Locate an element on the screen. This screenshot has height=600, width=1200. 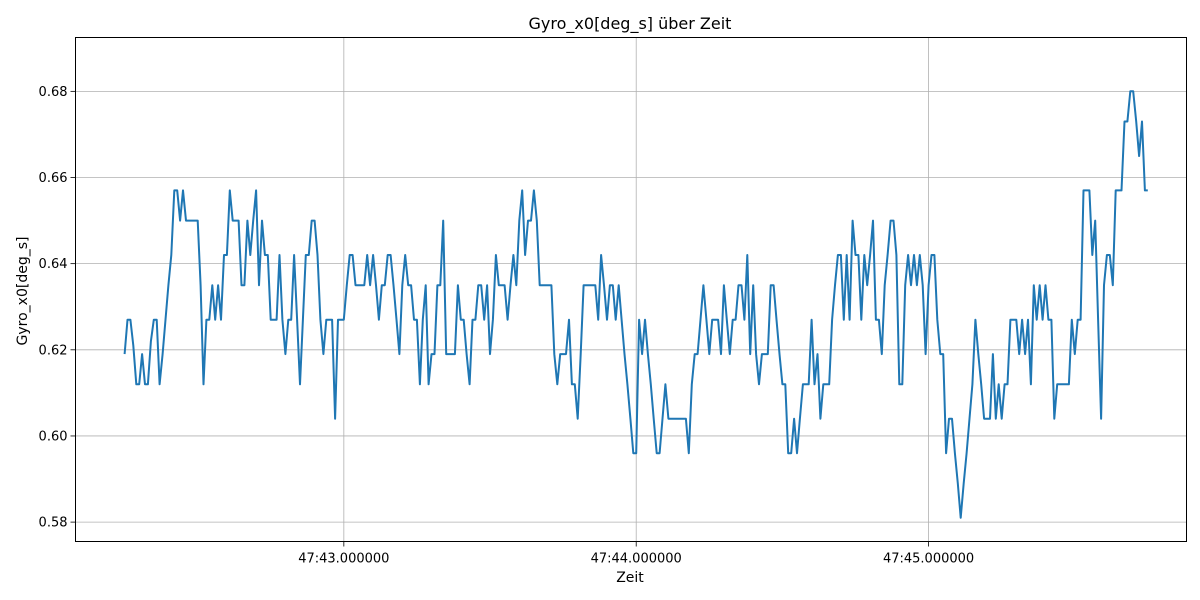
y-tick-label: 0.66 is located at coordinates (53, 178).